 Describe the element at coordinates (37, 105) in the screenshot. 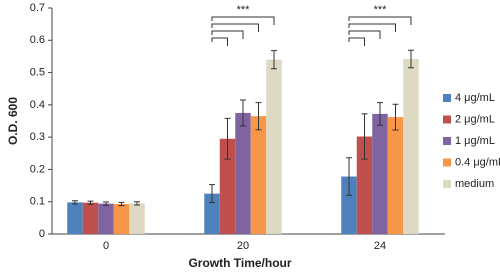

I see `y-tick-label: 0.4` at that location.